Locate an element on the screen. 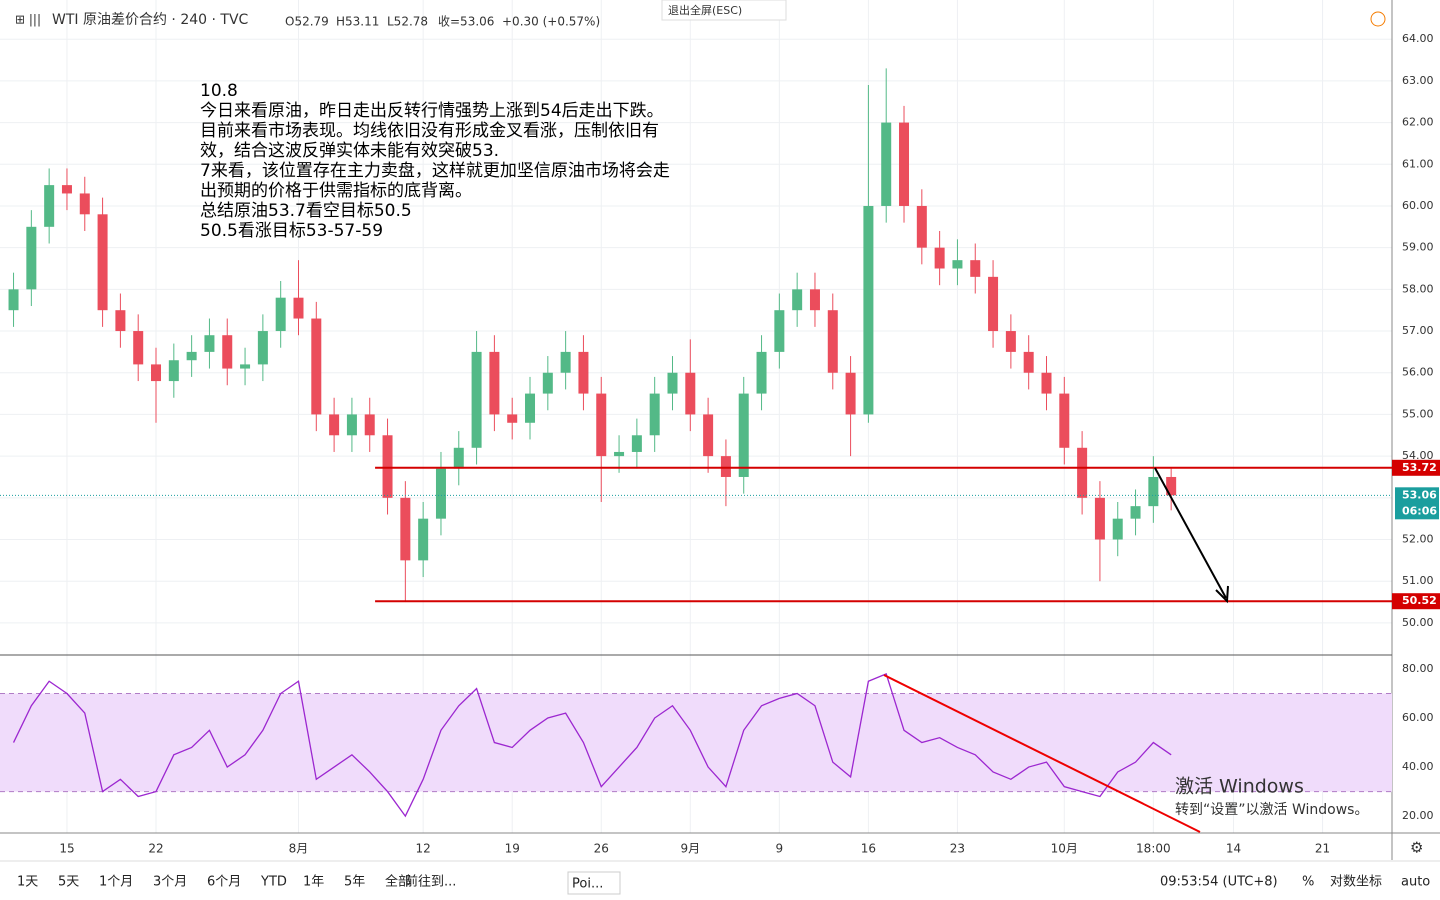 This screenshot has height=900, width=1440. y-tick-label: 57.00 is located at coordinates (1418, 330).